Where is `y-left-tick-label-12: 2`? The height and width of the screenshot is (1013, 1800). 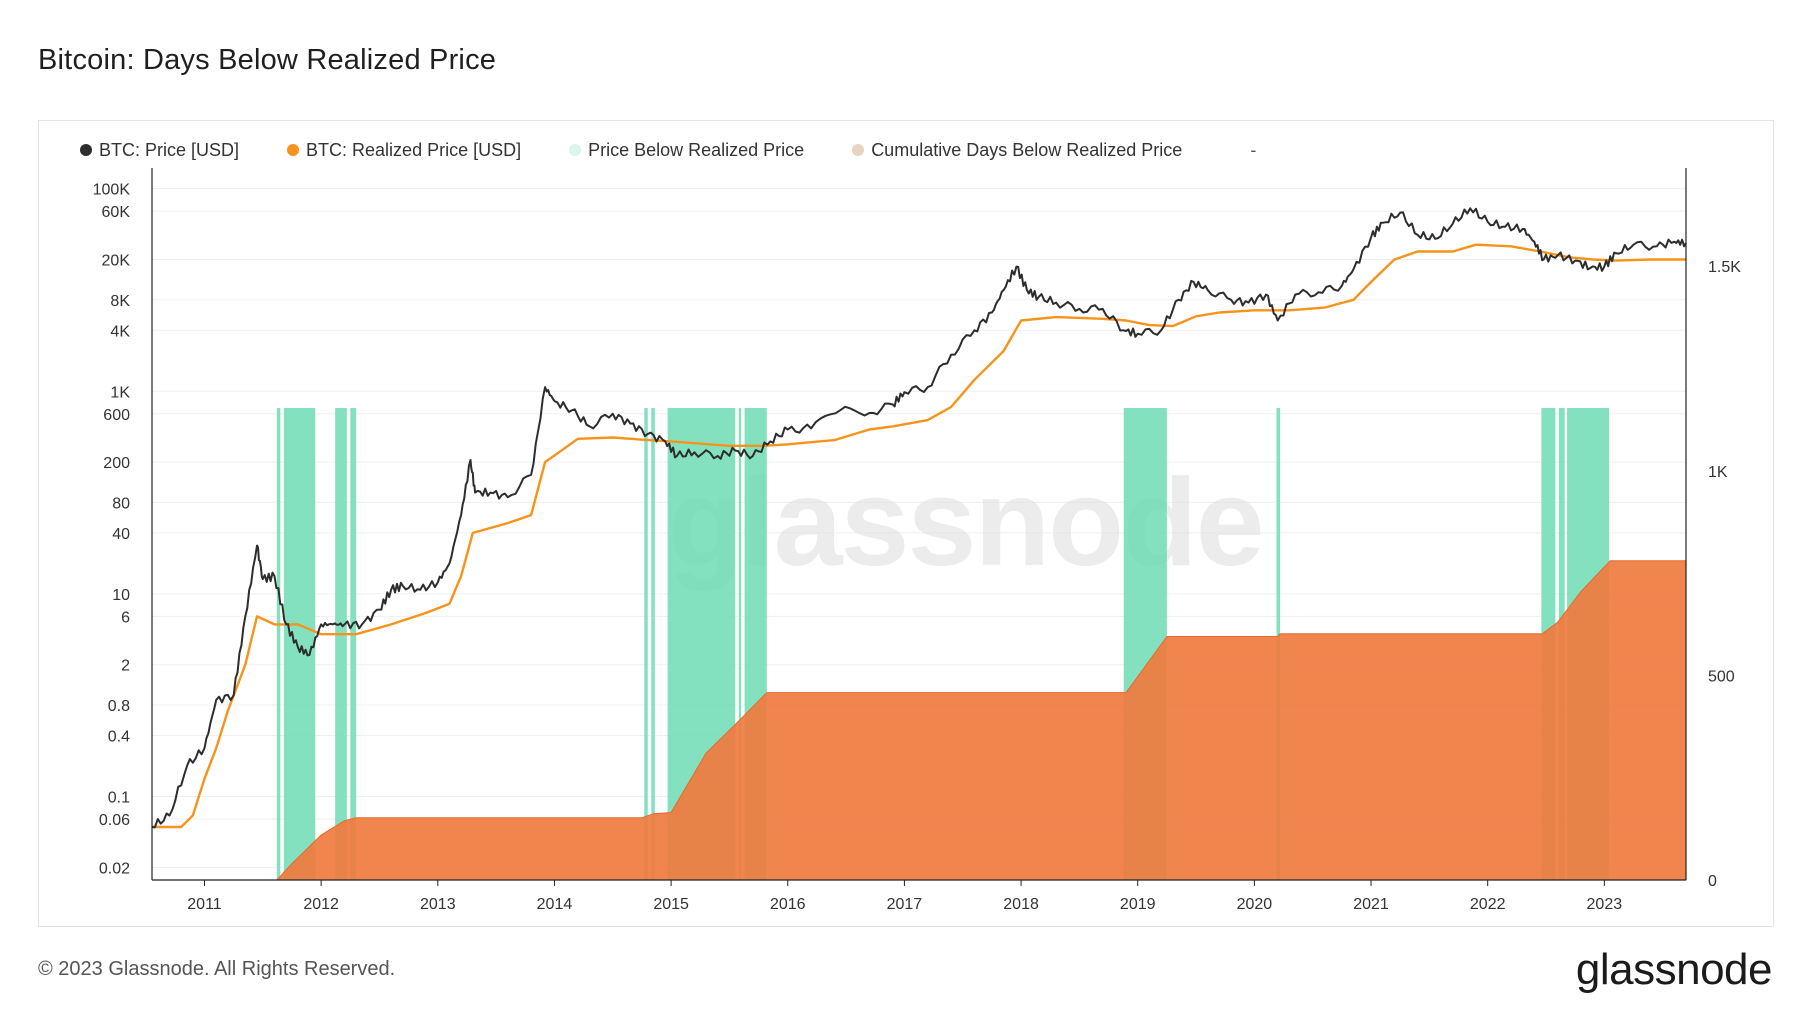
y-left-tick-label-12: 2 is located at coordinates (125, 666).